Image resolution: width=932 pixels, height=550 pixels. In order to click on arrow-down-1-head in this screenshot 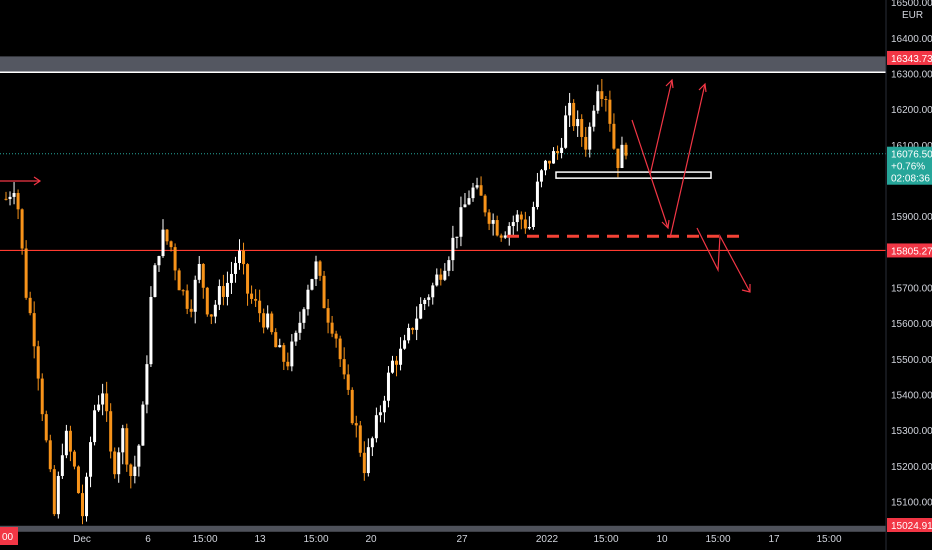, I will do `click(665, 224)`.